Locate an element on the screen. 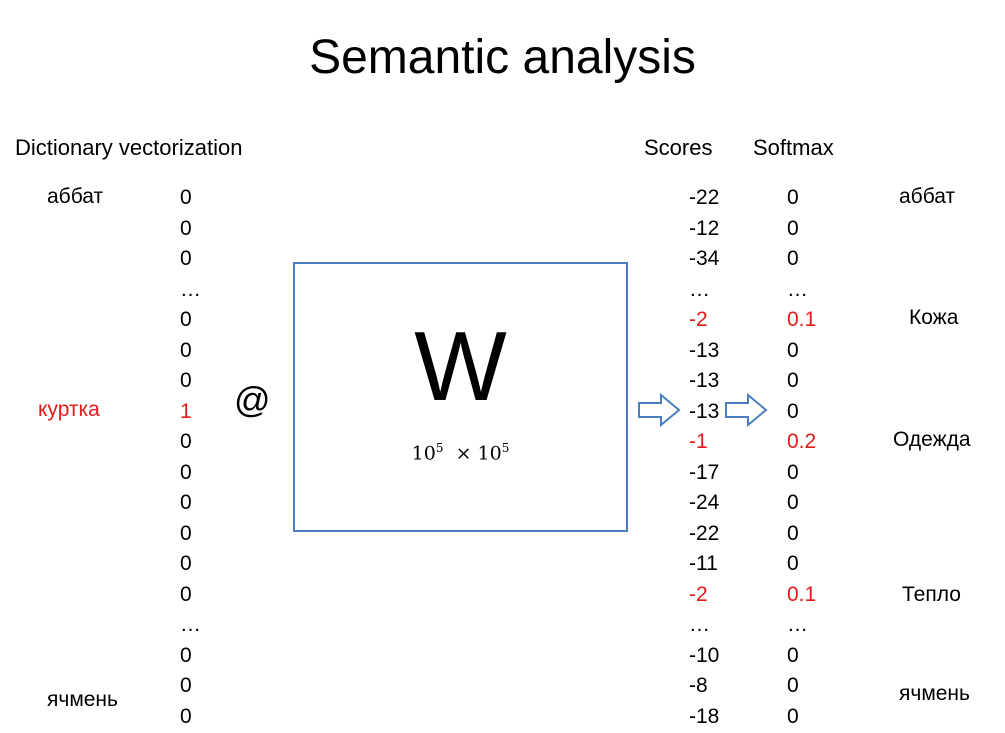 The image size is (1005, 733). slide-title: Semantic analysis is located at coordinates (502, 58).